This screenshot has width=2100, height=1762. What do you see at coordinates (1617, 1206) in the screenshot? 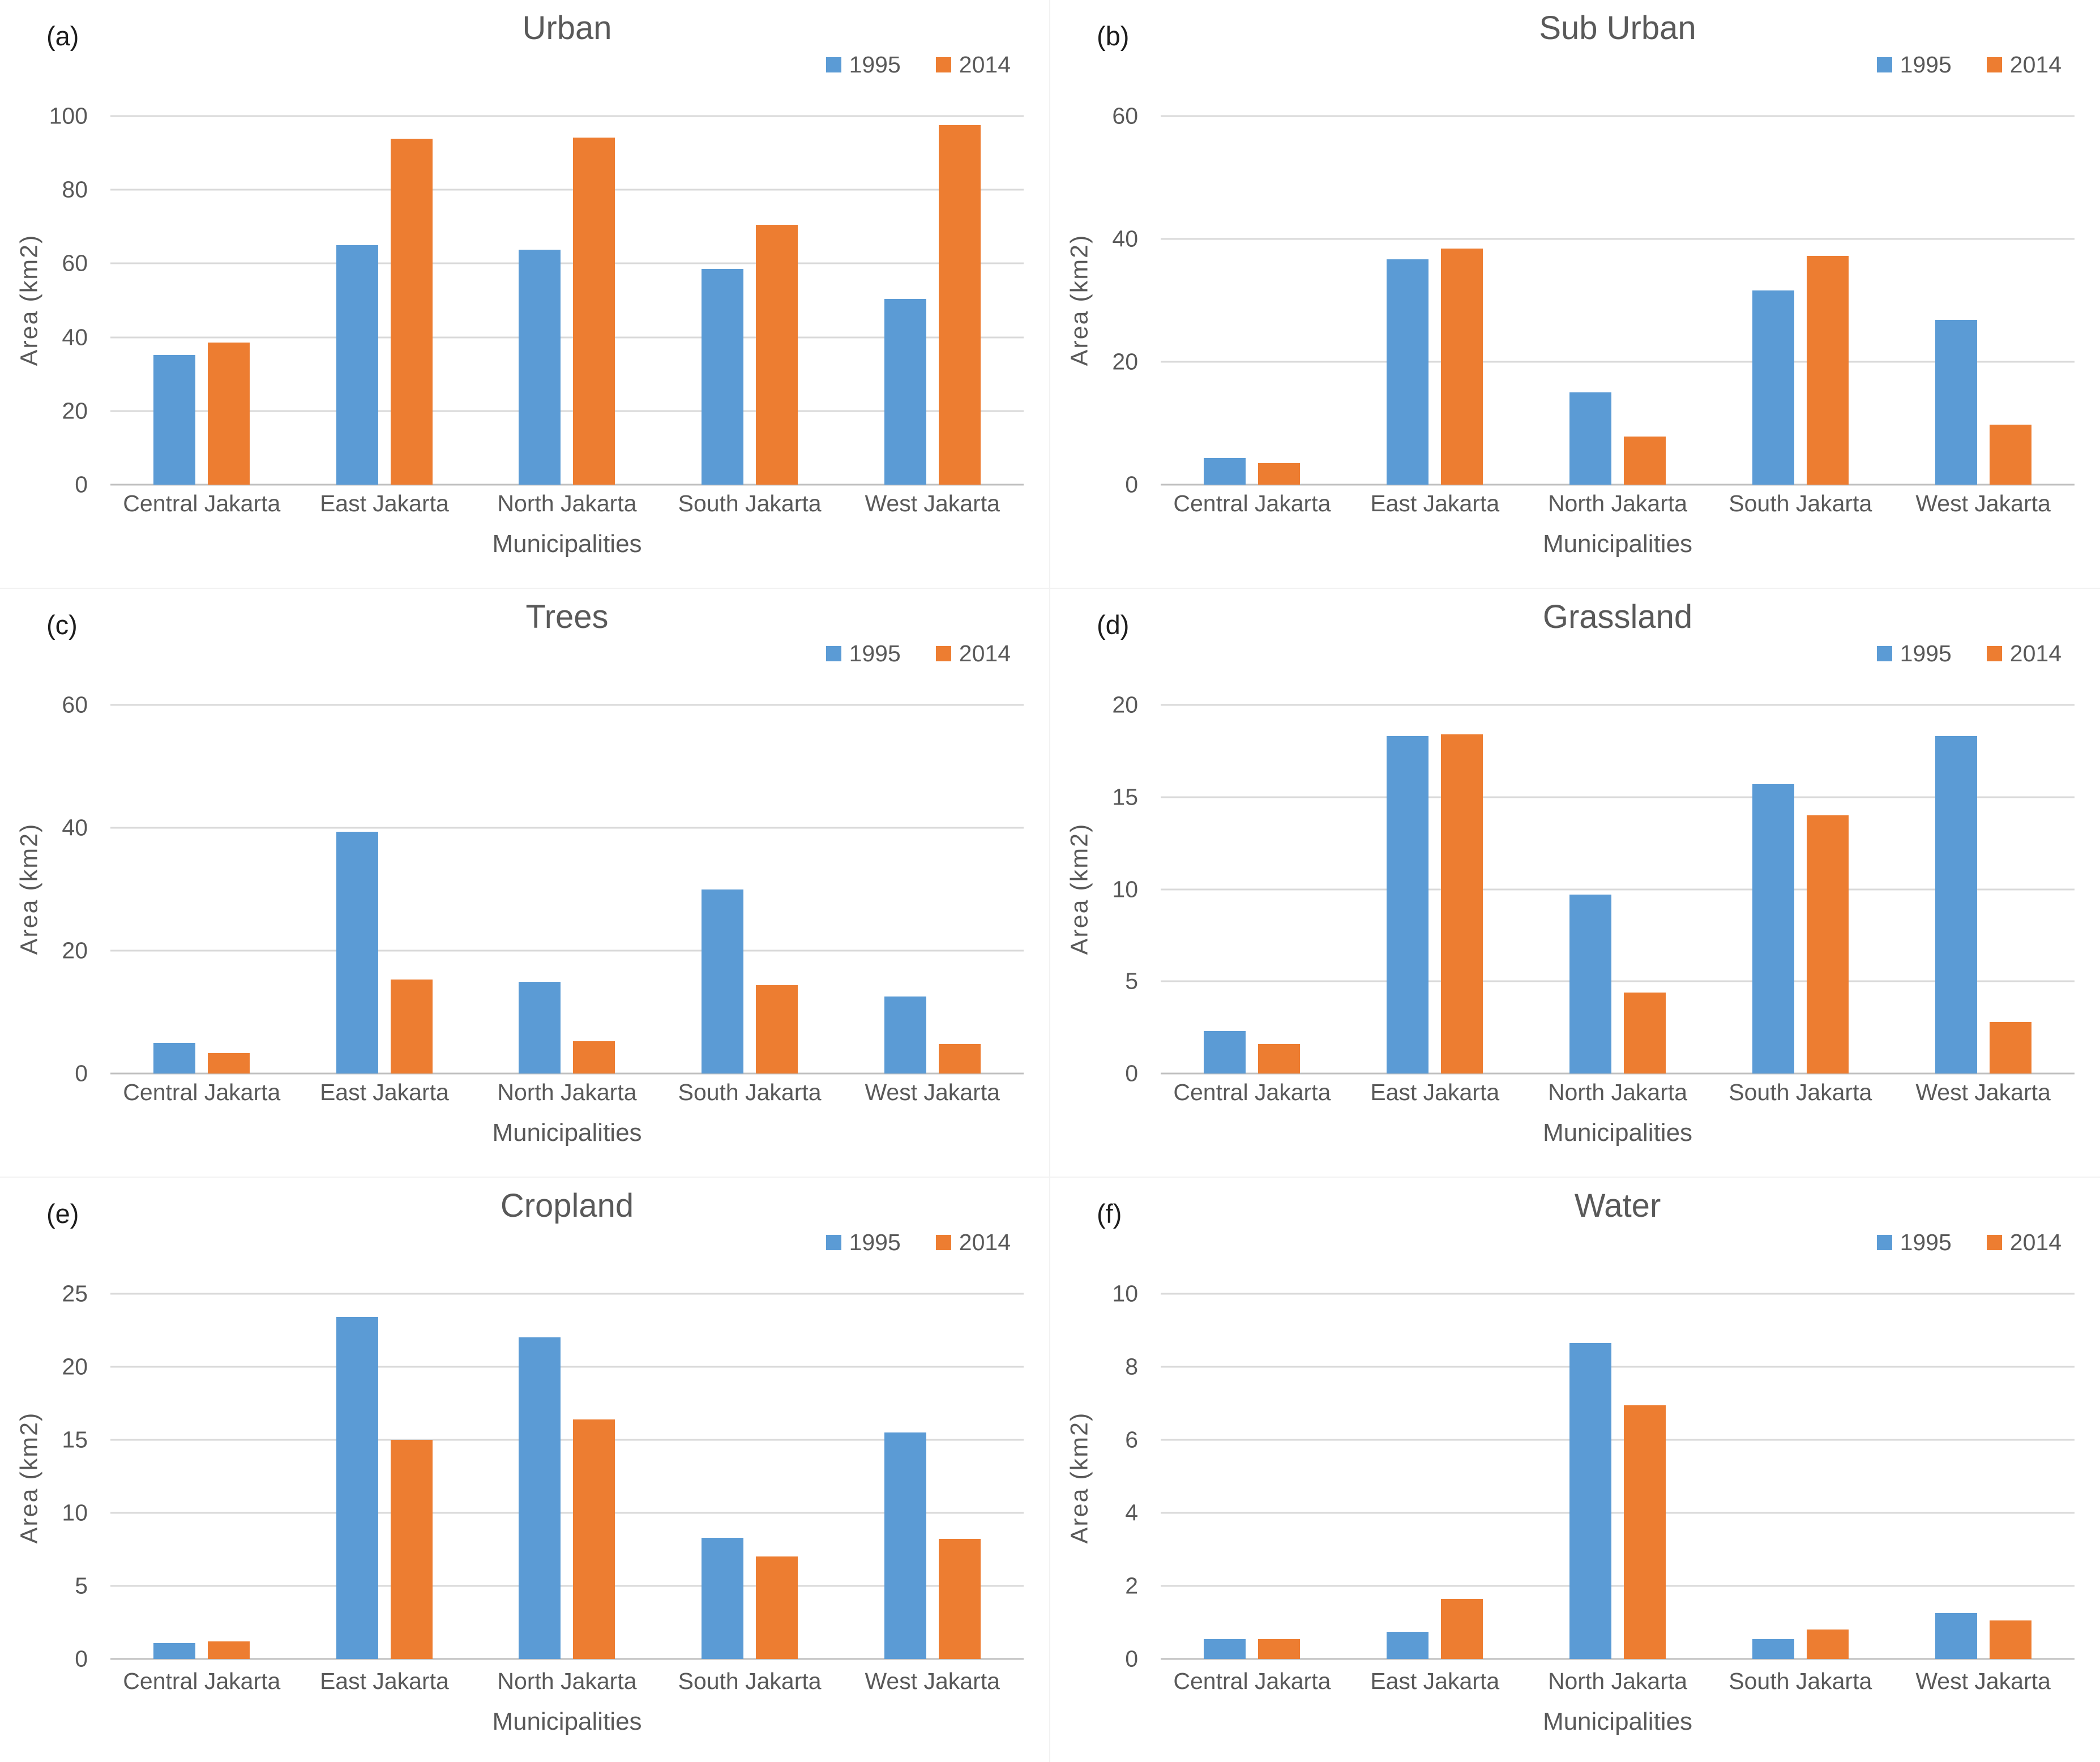
I see `chart-title: Water` at bounding box center [1617, 1206].